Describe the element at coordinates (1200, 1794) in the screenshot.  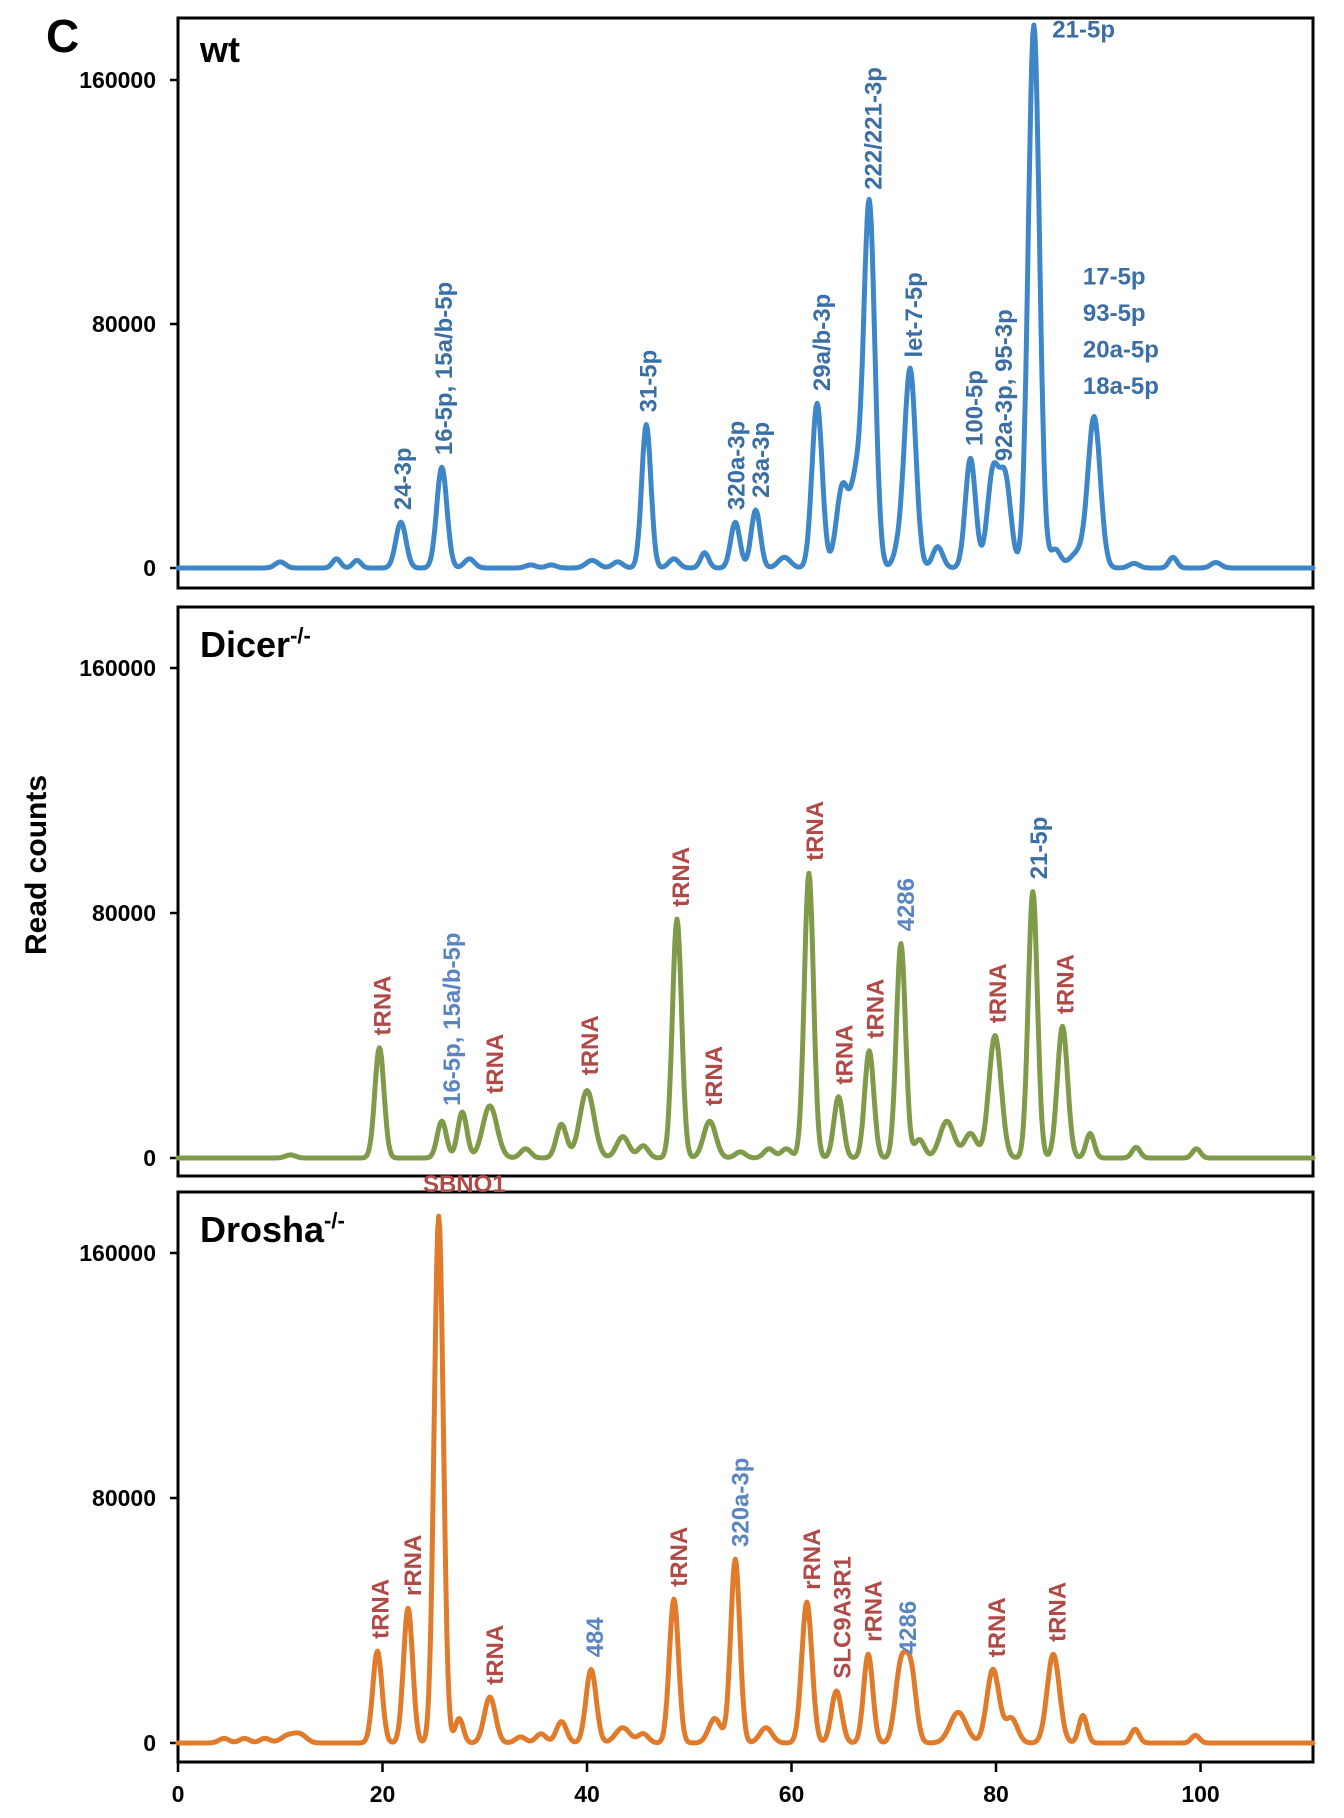
I see `x-tick-label: 100` at that location.